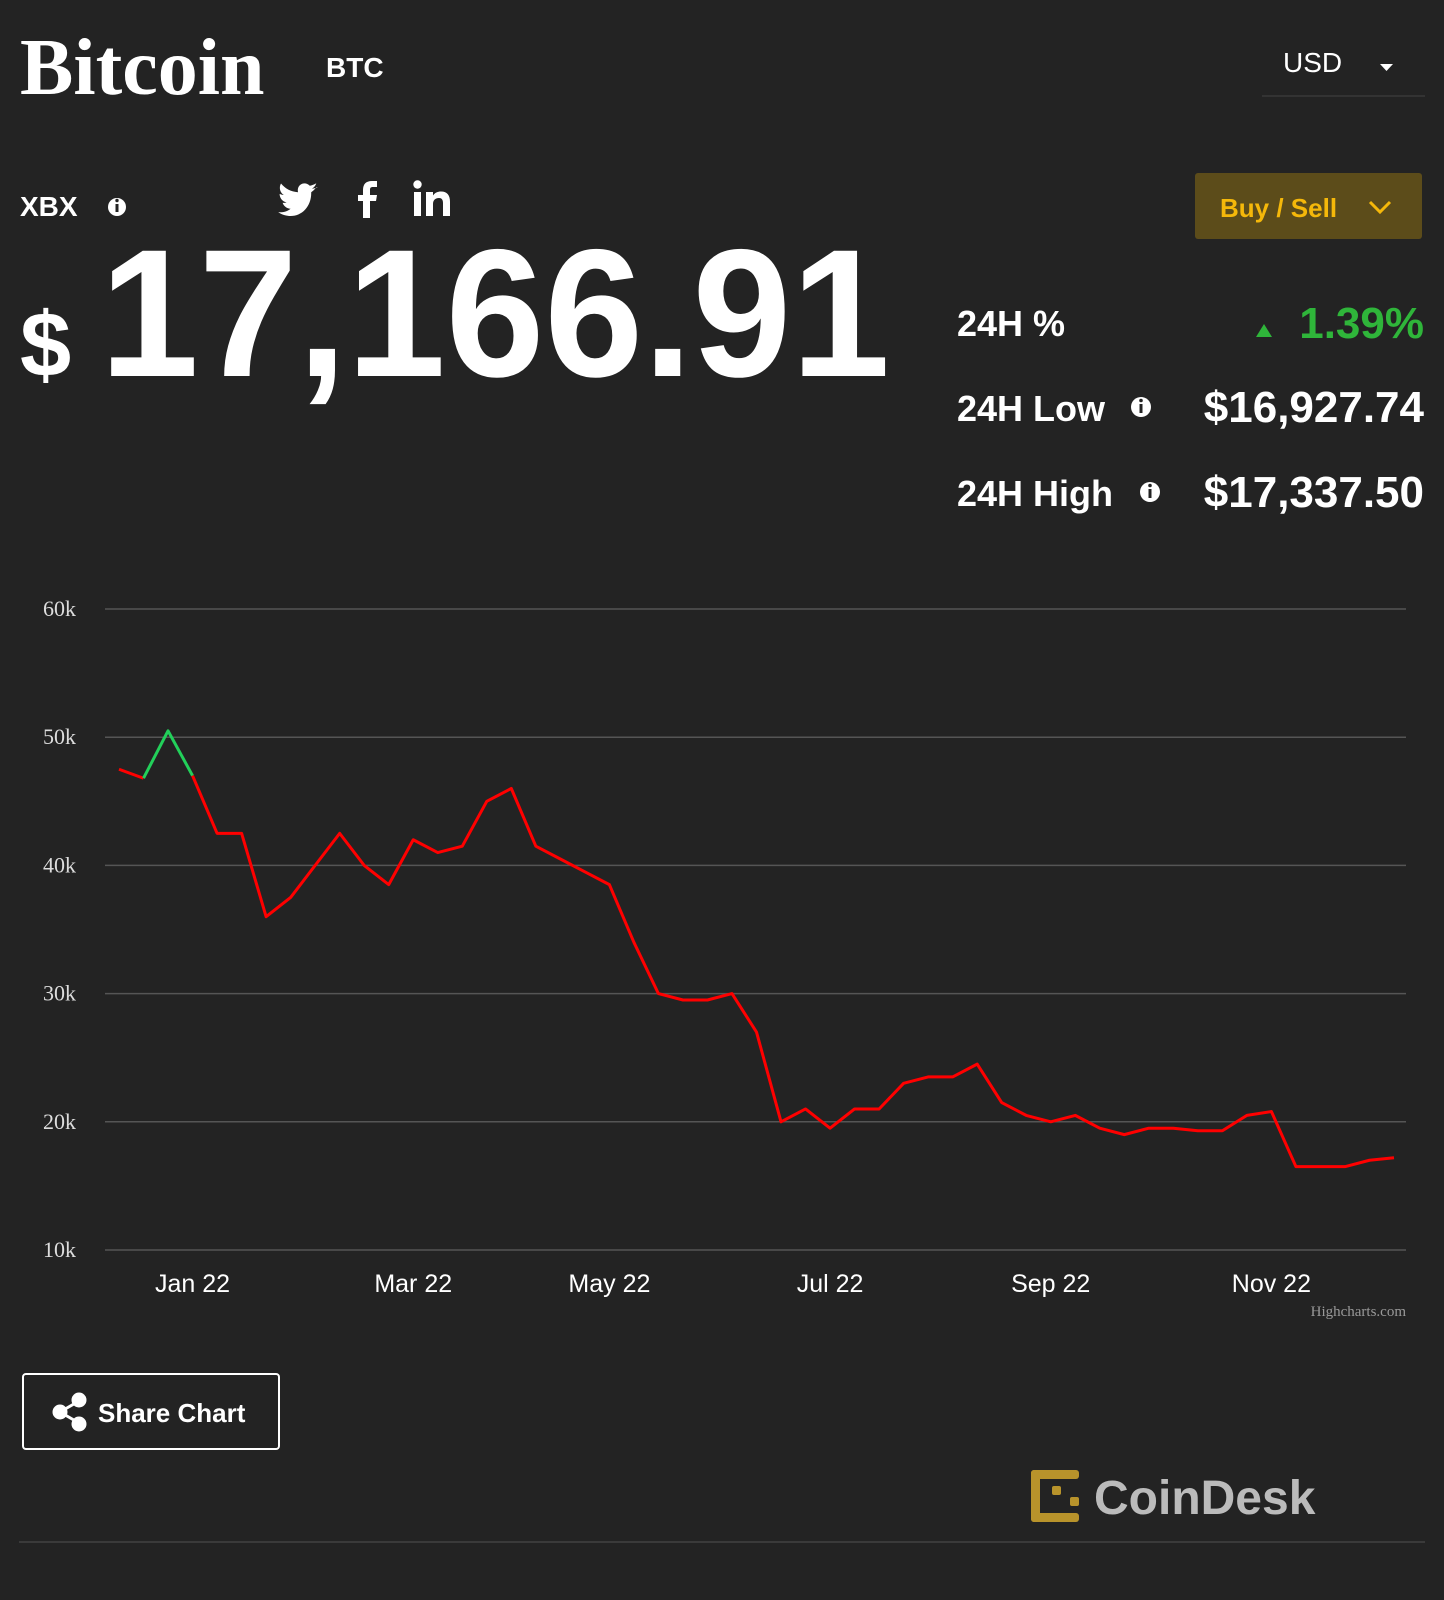 Image resolution: width=1444 pixels, height=1600 pixels. What do you see at coordinates (1361, 323) in the screenshot?
I see `stat-value: 1.39%` at bounding box center [1361, 323].